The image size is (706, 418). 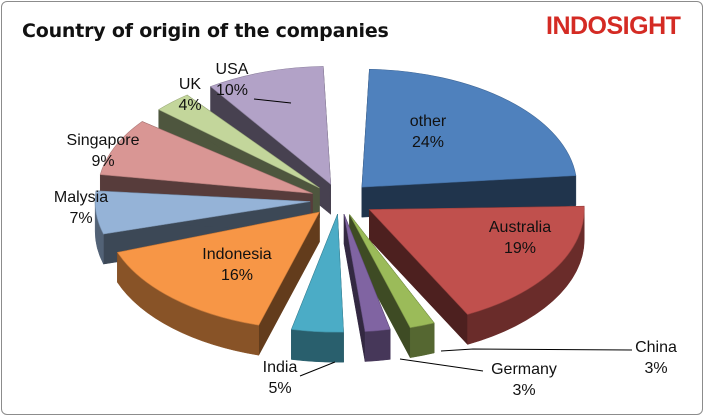 What do you see at coordinates (317, 346) in the screenshot?
I see `slice-wall-india` at bounding box center [317, 346].